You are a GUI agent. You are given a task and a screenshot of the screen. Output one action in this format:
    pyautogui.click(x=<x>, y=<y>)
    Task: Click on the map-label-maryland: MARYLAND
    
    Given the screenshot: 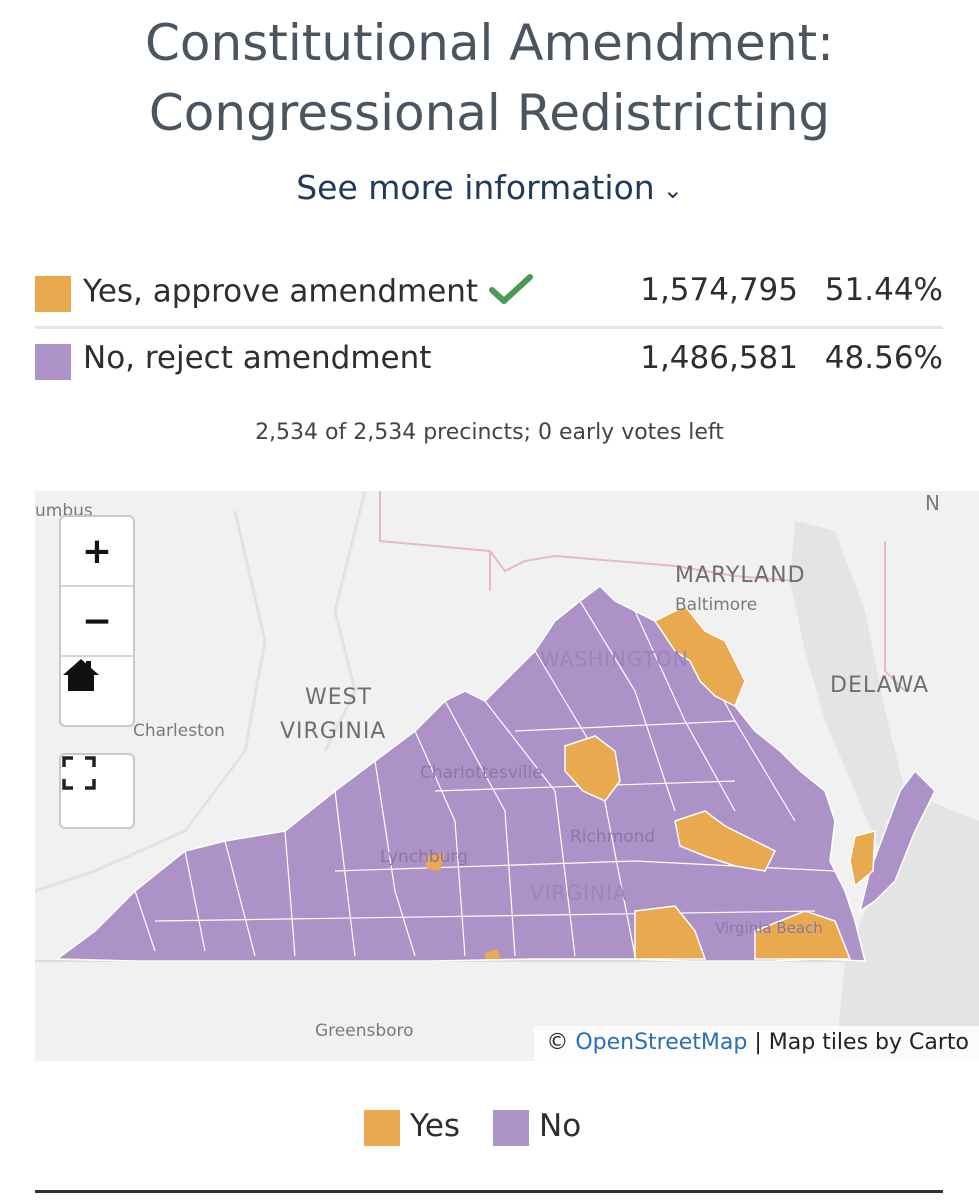 What is the action you would take?
    pyautogui.click(x=740, y=575)
    